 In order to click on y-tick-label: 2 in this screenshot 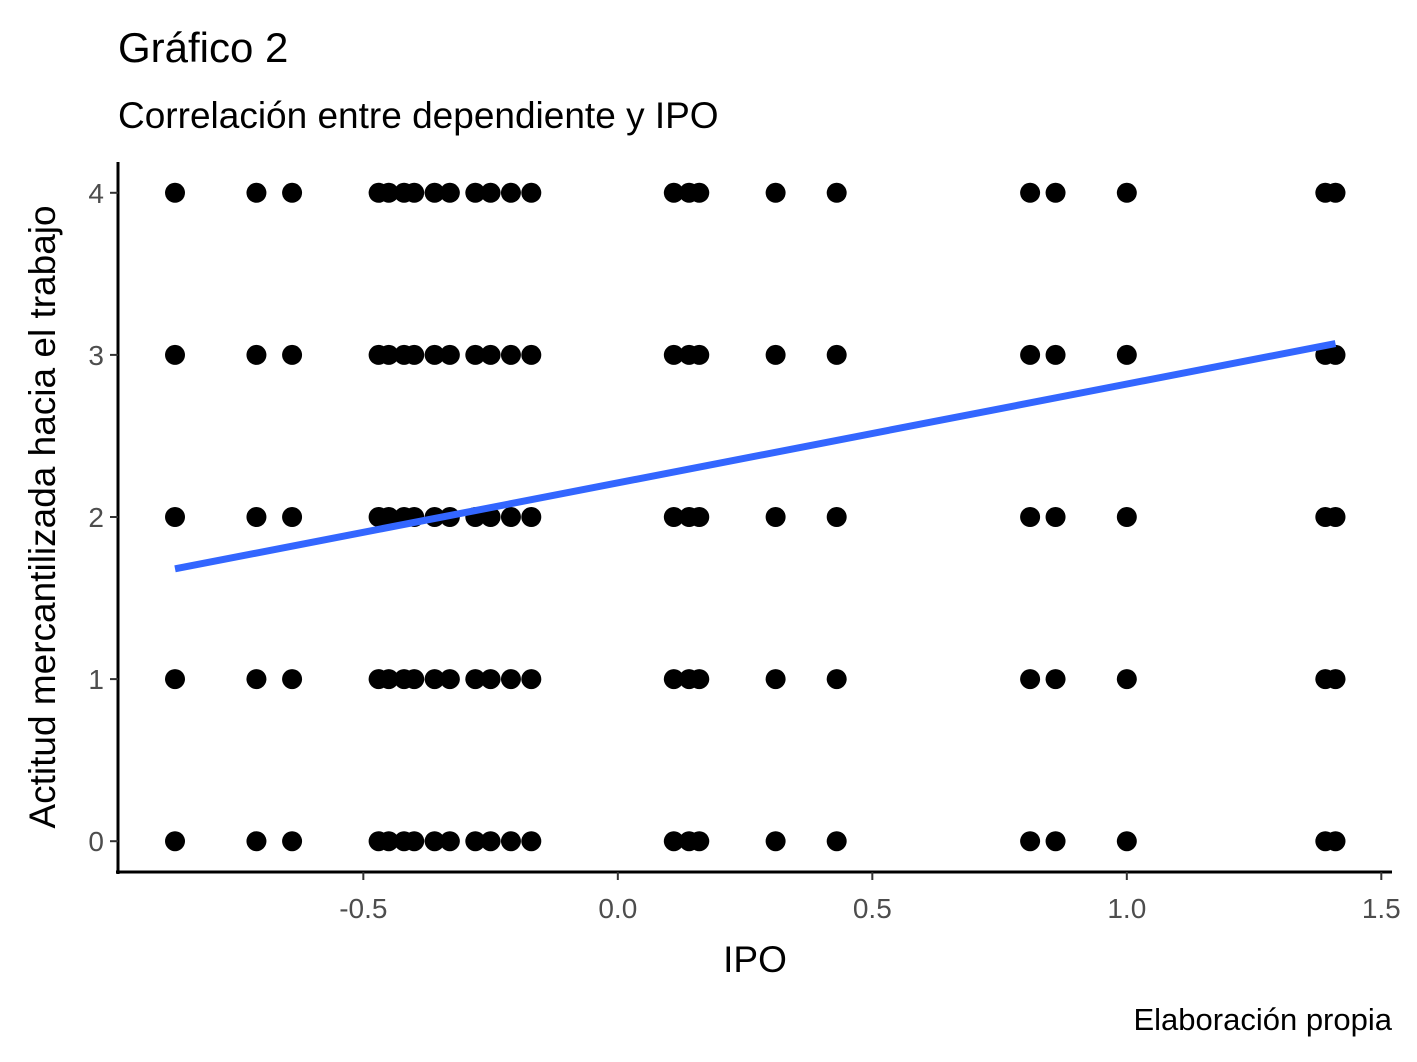, I will do `click(96, 517)`.